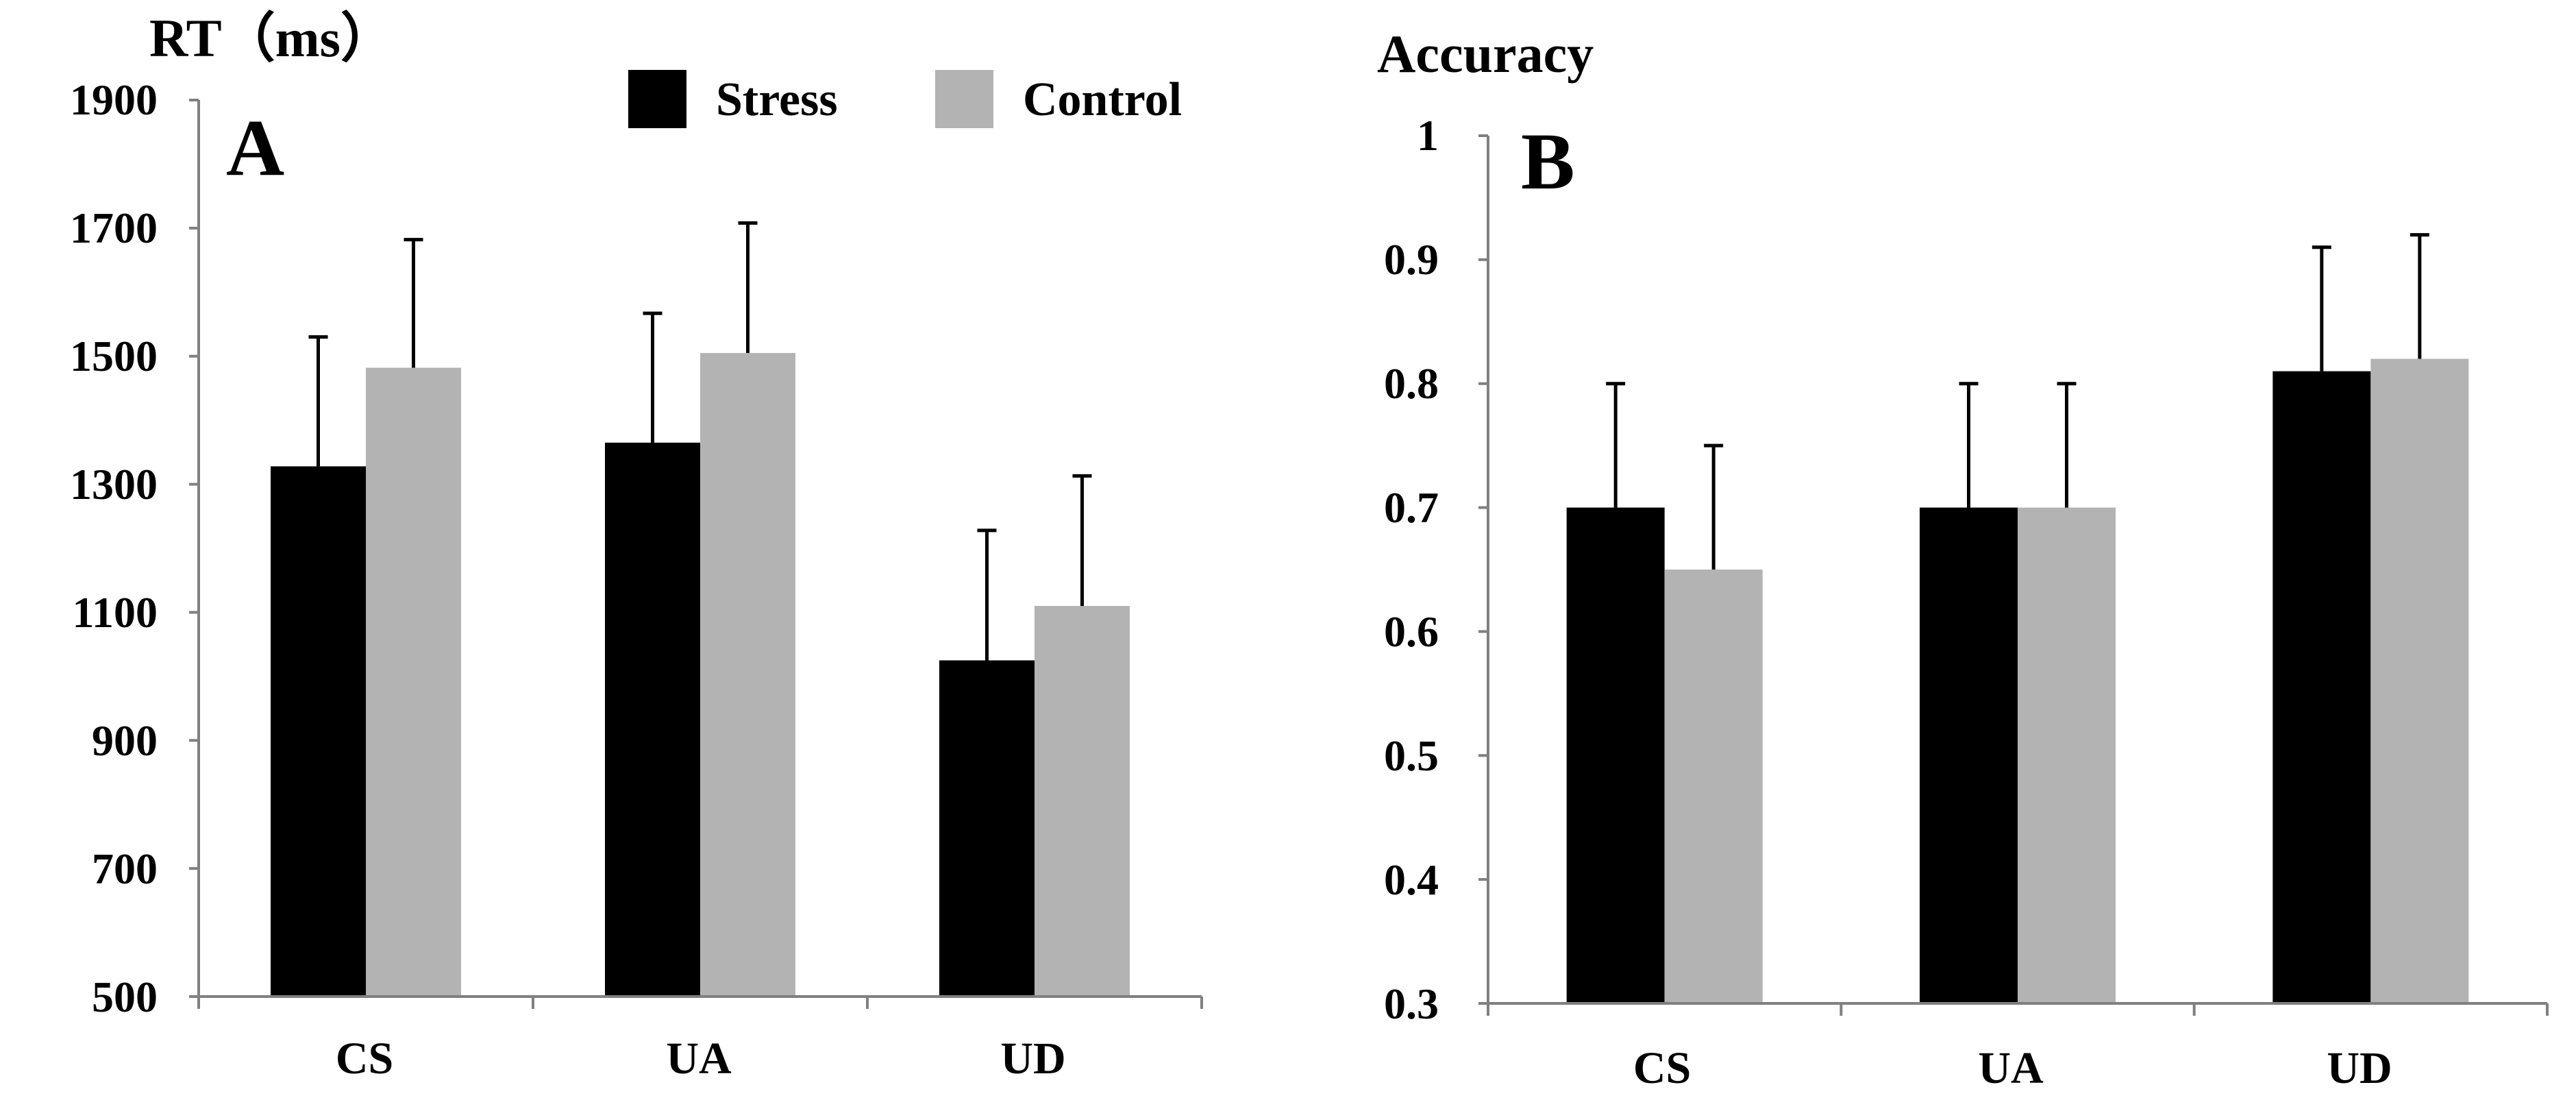  What do you see at coordinates (652, 720) in the screenshot?
I see `panel-a-bar-stress-ua` at bounding box center [652, 720].